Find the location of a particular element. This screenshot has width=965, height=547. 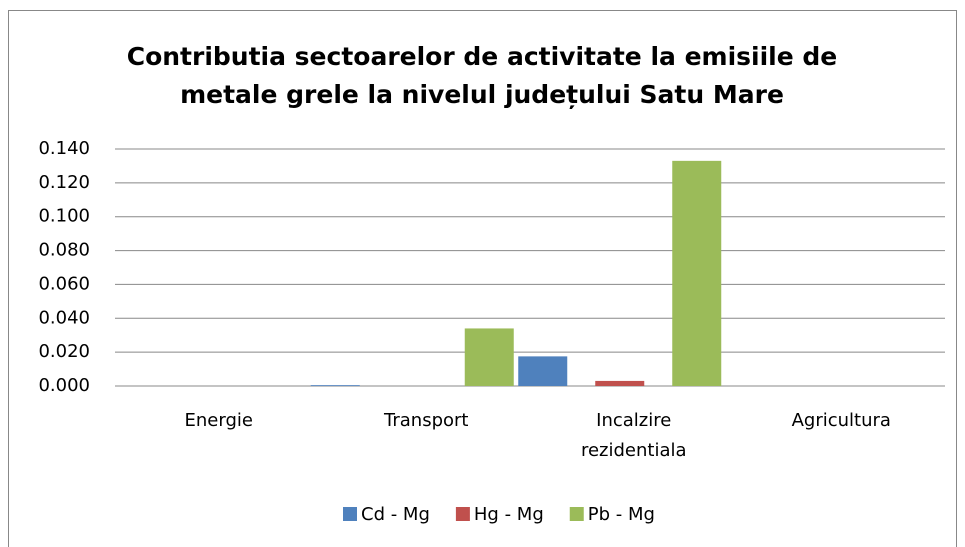

y-tick-label: 0.060 is located at coordinates (64, 283).